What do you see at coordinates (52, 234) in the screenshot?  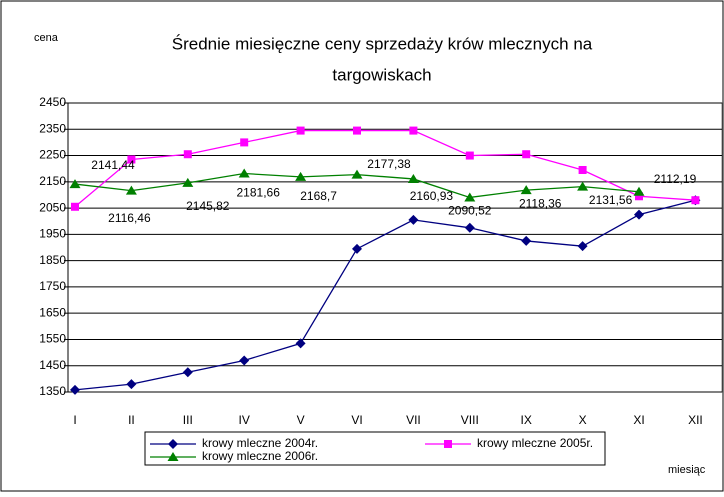 I see `y-tick-label: 1950` at bounding box center [52, 234].